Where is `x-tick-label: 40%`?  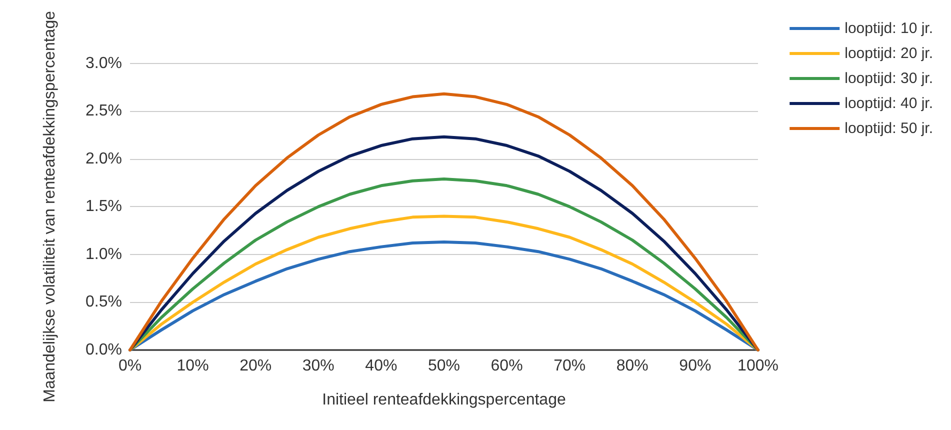
x-tick-label: 40% is located at coordinates (381, 366).